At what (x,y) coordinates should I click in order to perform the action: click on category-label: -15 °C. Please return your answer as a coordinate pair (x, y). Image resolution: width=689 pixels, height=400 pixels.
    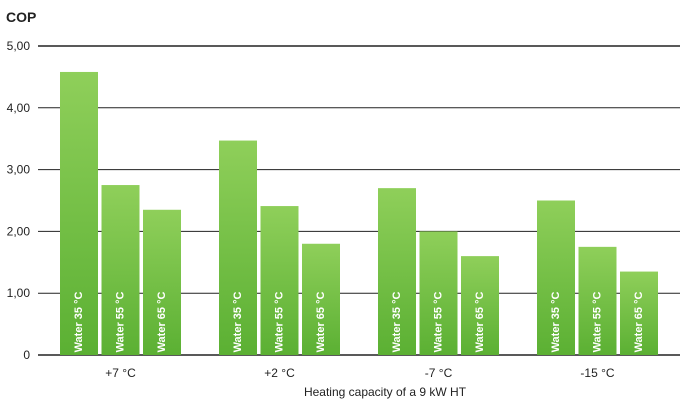
    Looking at the image, I should click on (597, 373).